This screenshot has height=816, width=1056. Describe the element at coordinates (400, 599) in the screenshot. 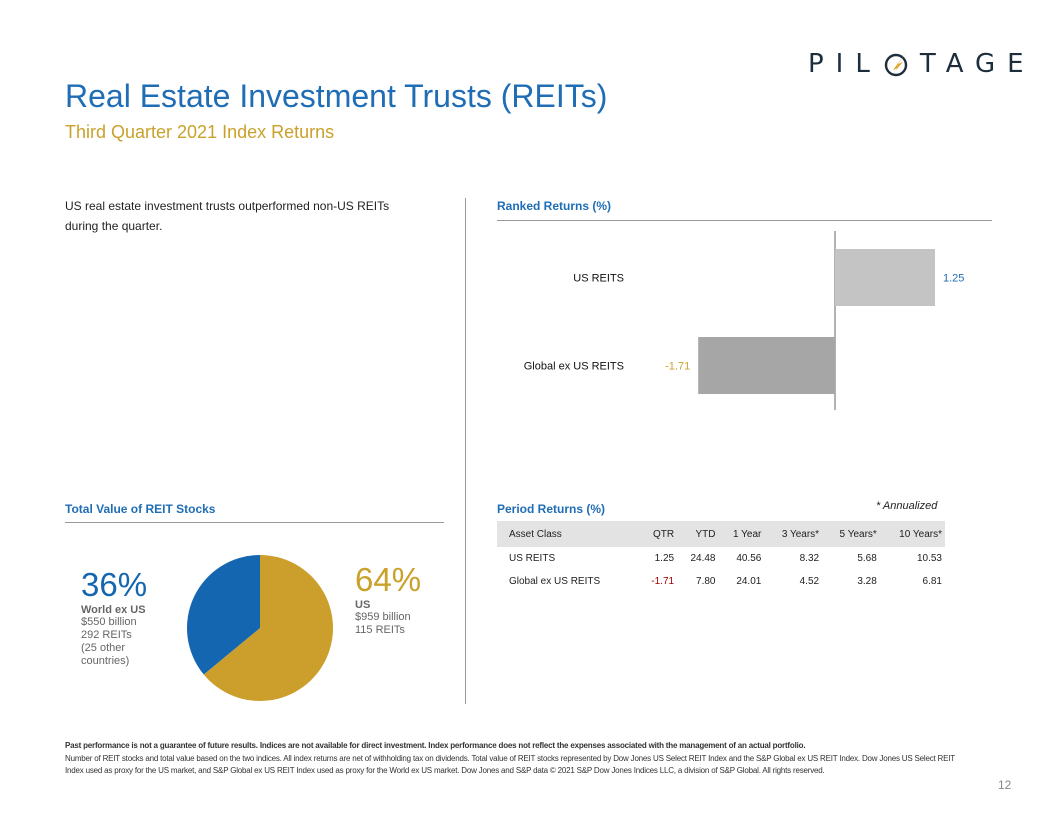

I see `us-legend: 64% US $959 billion 115 REITs` at that location.